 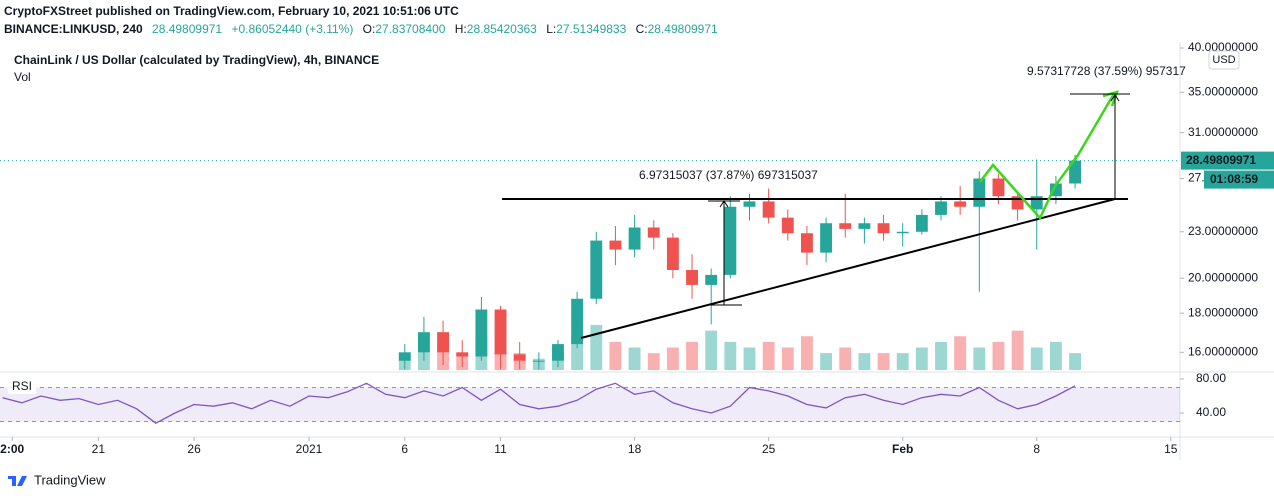 I want to click on x-tick-label: 2021, so click(x=309, y=449).